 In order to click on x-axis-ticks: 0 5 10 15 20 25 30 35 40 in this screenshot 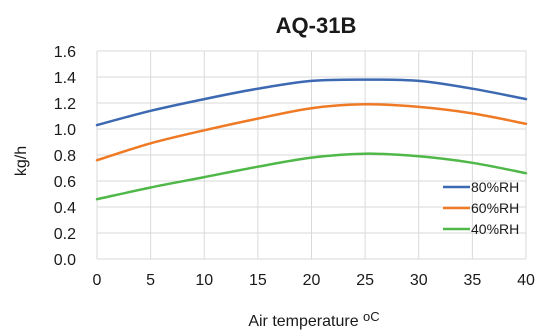, I will do `click(314, 280)`.